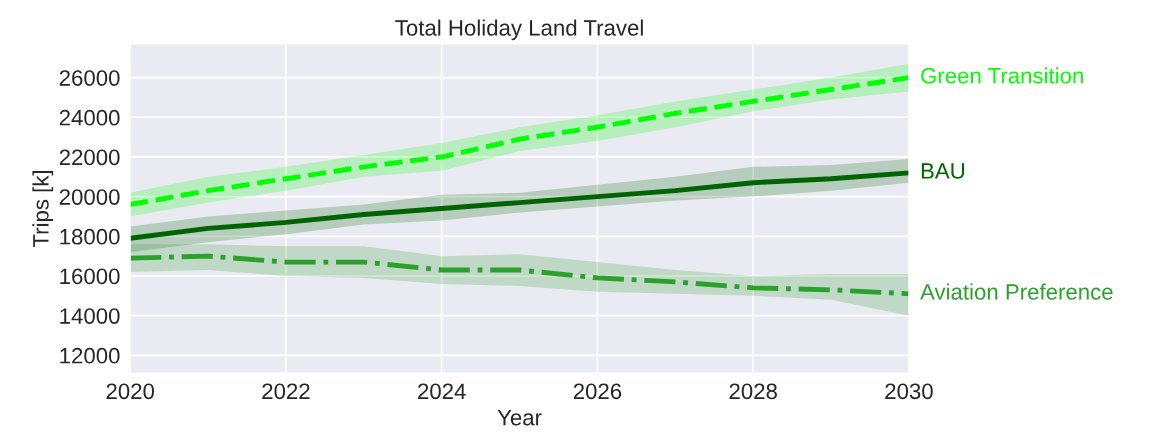 The image size is (1152, 439). I want to click on x-axis-title: Year, so click(519, 417).